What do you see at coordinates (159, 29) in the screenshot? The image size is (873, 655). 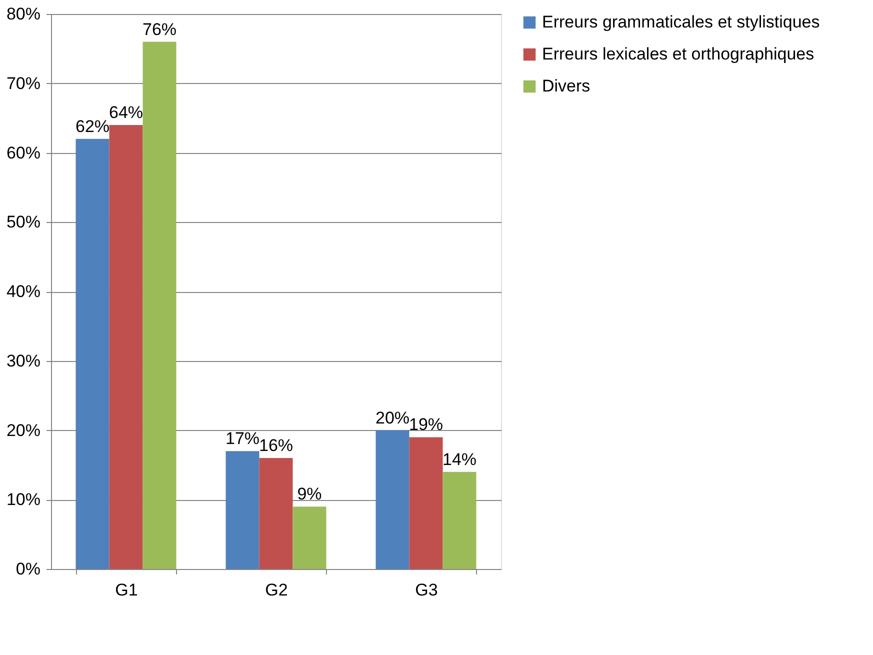 I see `data-label: 76%` at bounding box center [159, 29].